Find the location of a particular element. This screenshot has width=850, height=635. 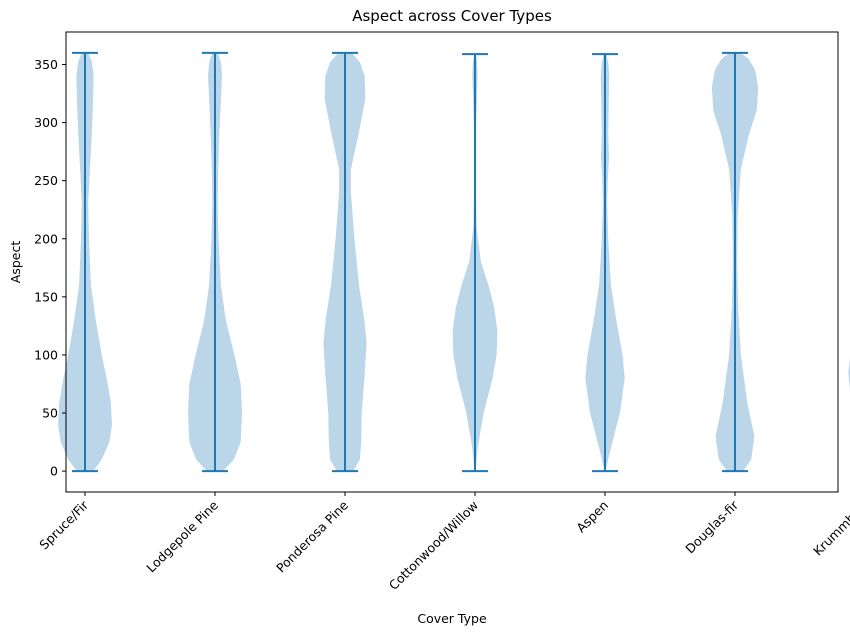

x-tick-label: Aspen is located at coordinates (592, 517).